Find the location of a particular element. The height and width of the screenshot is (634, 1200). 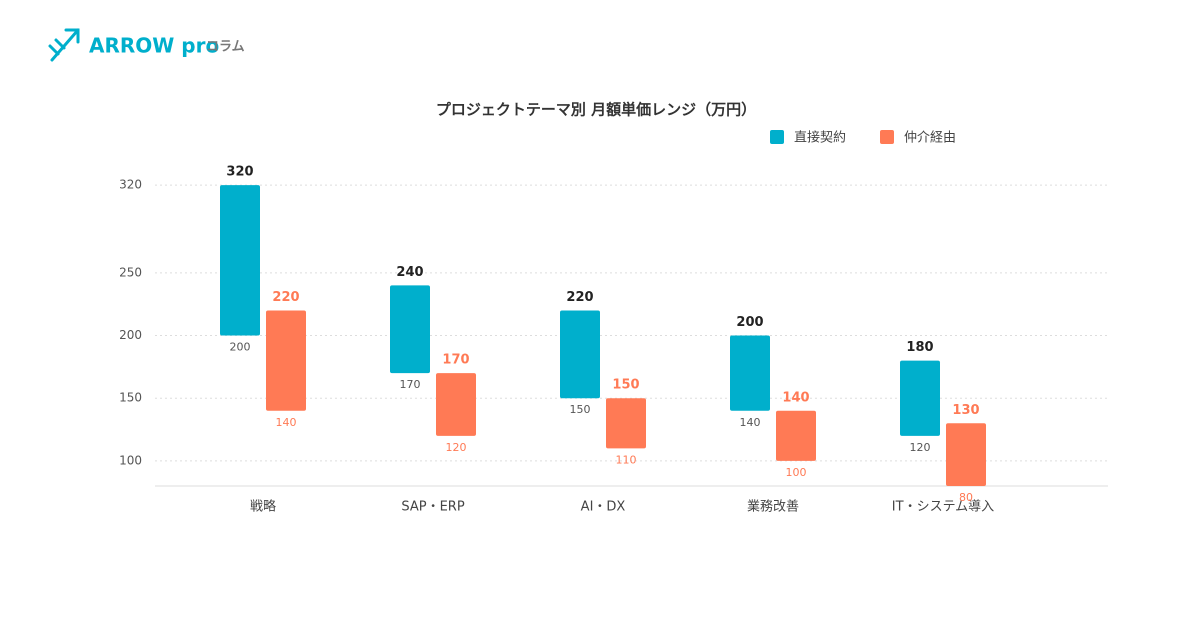

high-label: 130 is located at coordinates (965, 410).